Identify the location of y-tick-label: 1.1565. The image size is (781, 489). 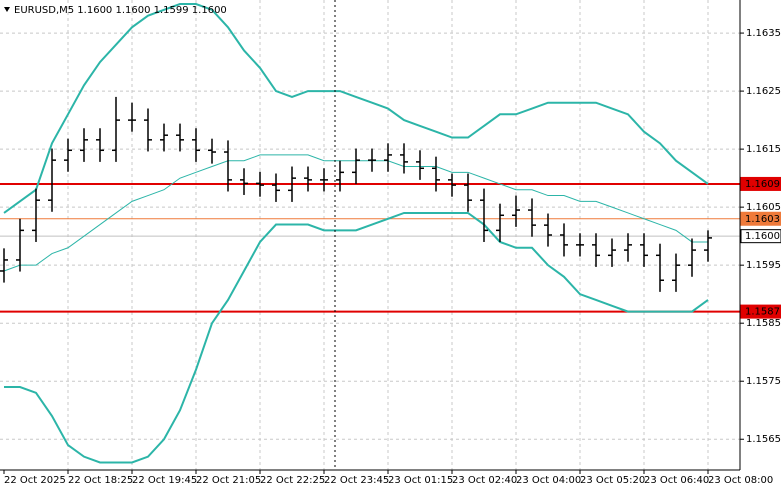
(763, 439).